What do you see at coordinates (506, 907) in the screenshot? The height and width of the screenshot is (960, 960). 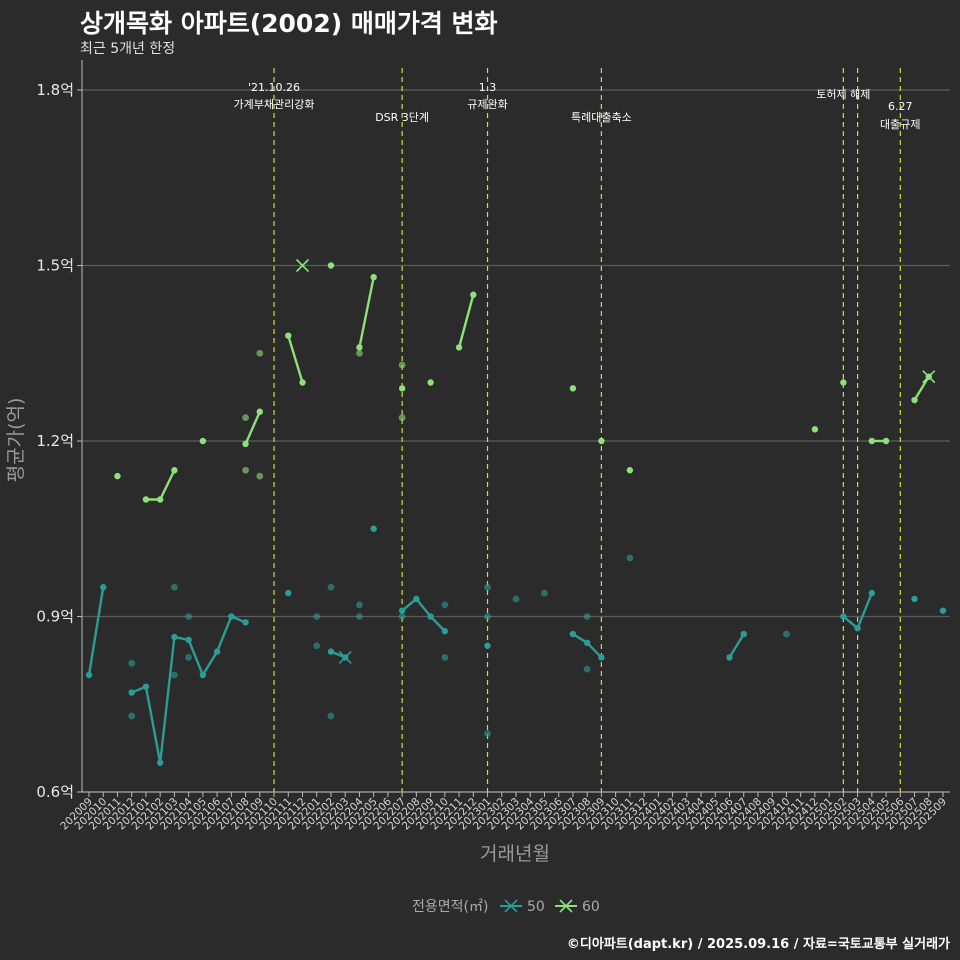 I see `legend: 전용면적(㎡) 50 60` at bounding box center [506, 907].